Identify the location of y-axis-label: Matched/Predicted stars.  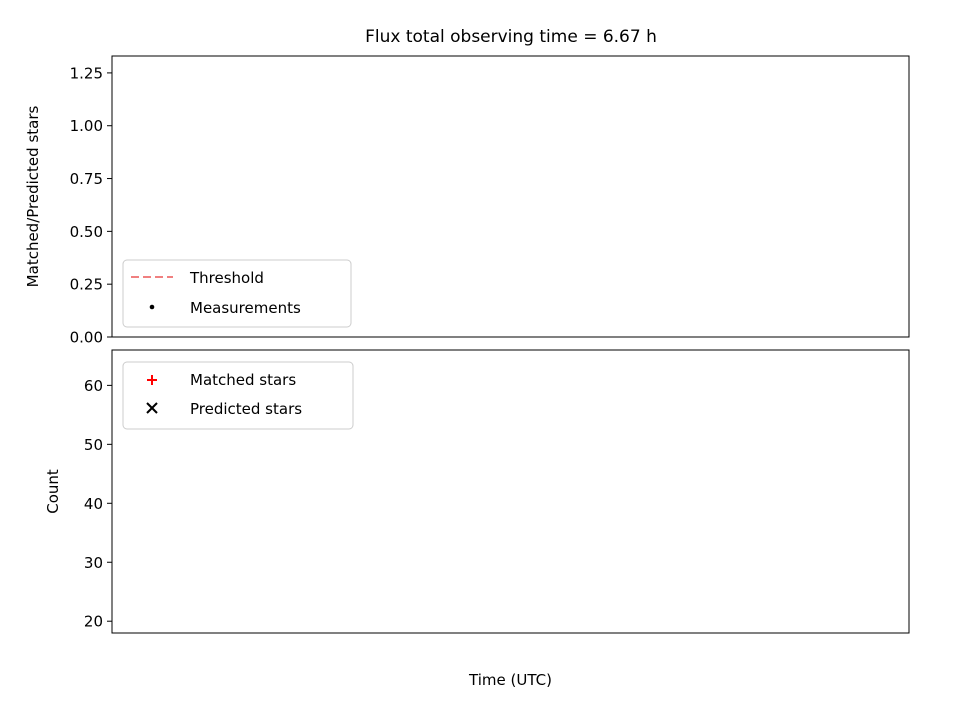
(33, 197).